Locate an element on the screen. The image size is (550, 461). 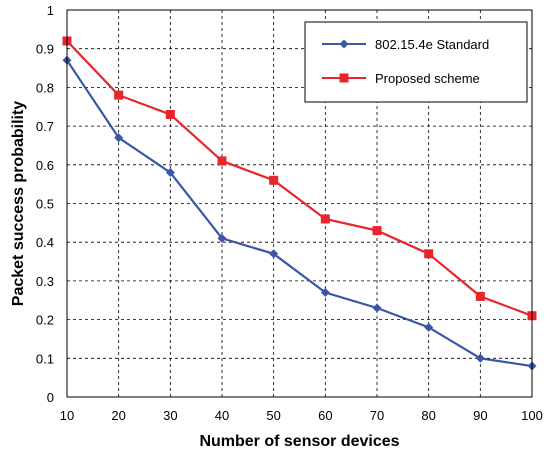
y-tick-label: 1 is located at coordinates (50, 10).